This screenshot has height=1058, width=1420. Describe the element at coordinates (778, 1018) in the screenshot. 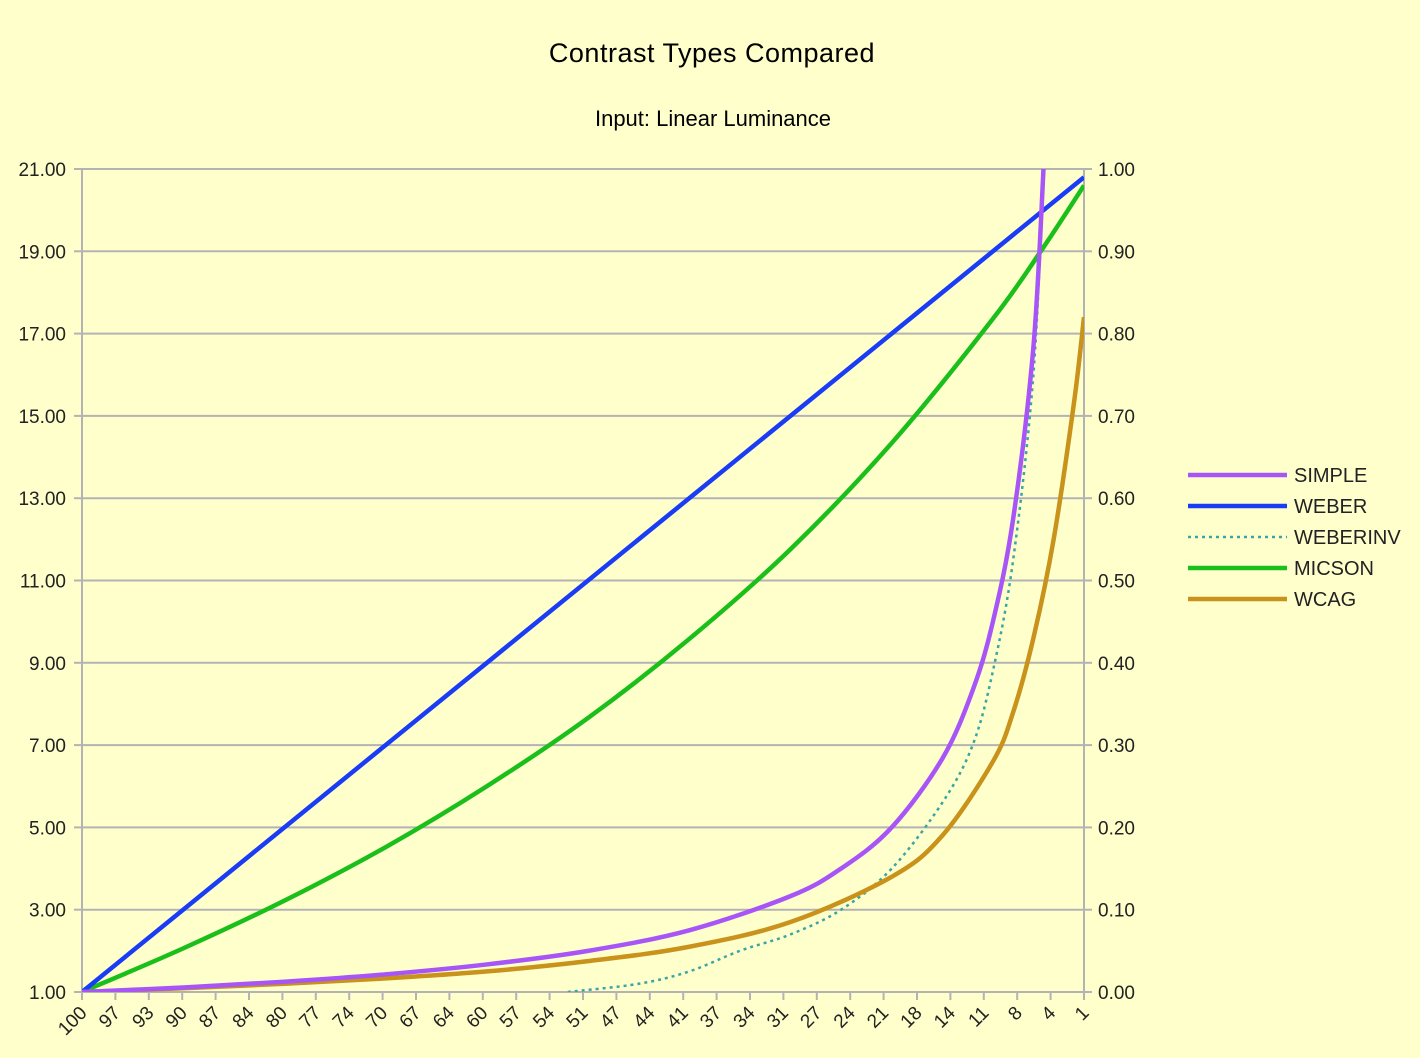

I see `x-tick-label: 31` at that location.